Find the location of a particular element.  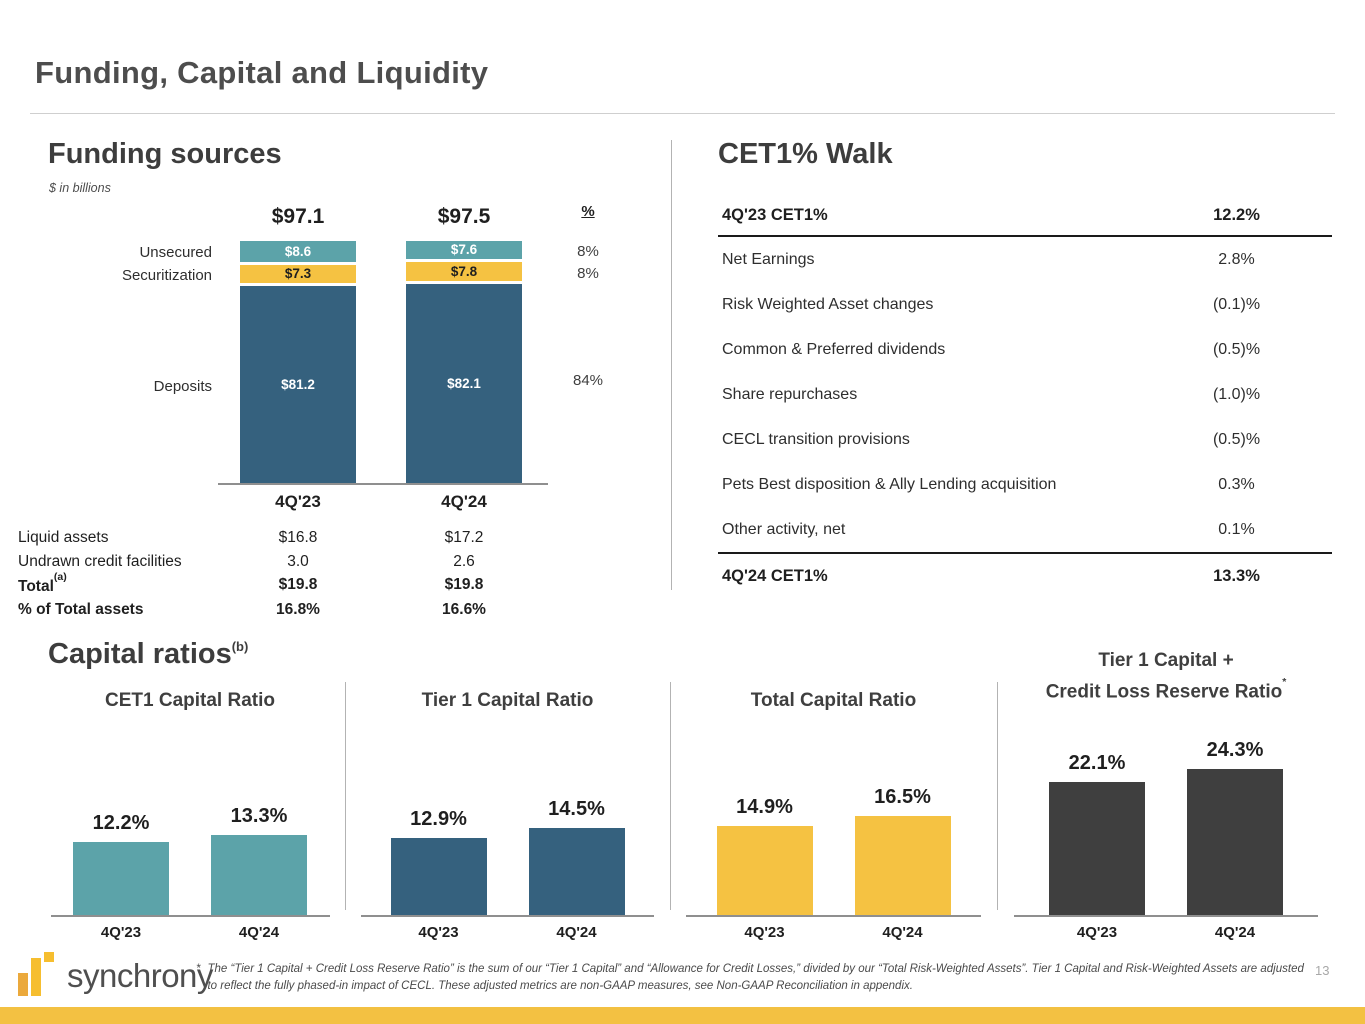

funding-bar-total-label: $97.1 is located at coordinates (298, 216).